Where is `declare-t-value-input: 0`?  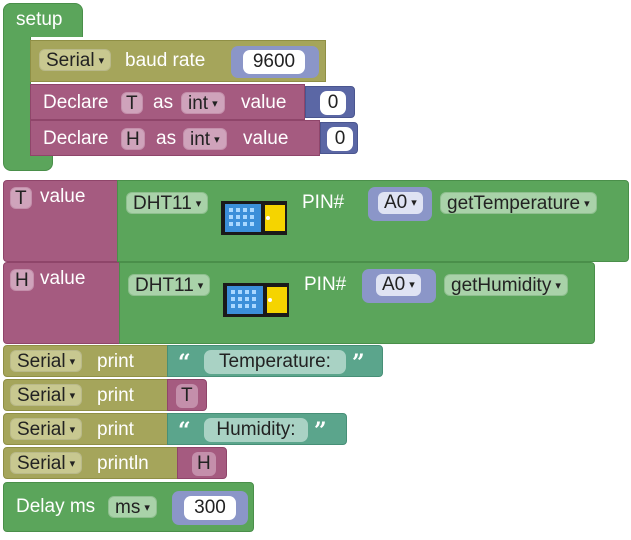 declare-t-value-input: 0 is located at coordinates (333, 103).